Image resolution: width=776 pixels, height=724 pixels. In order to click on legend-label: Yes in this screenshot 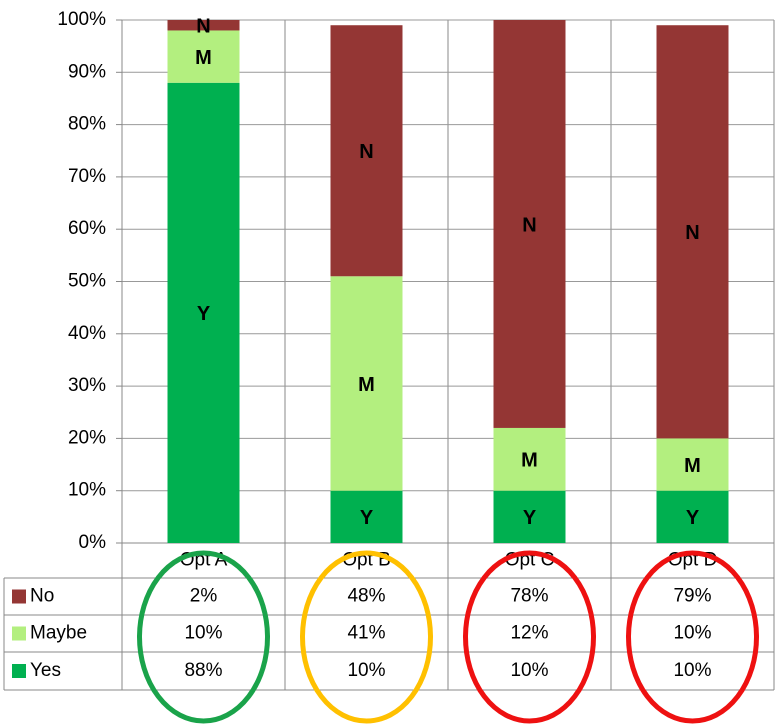, I will do `click(45, 670)`.